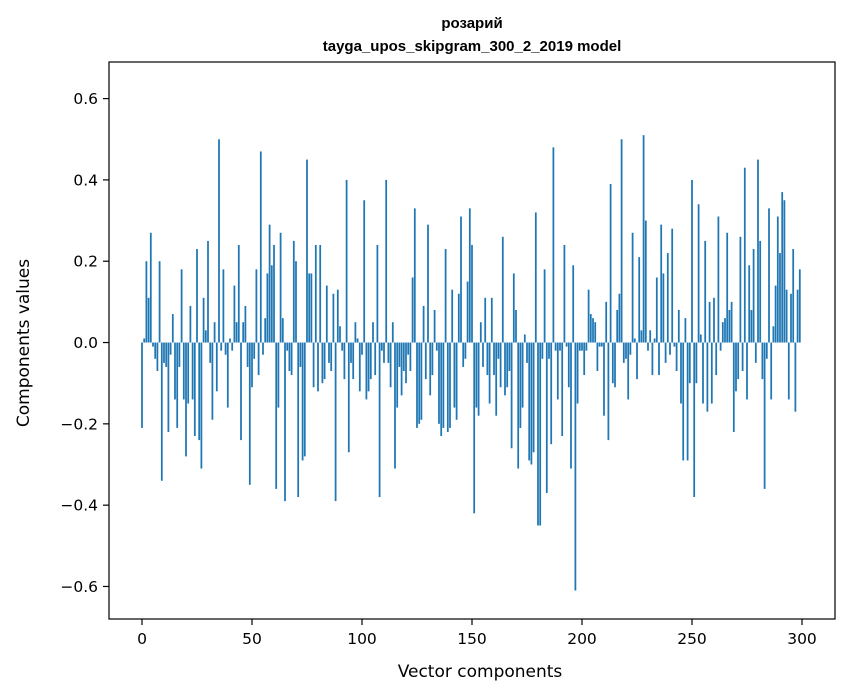 The height and width of the screenshot is (696, 867). I want to click on y-tick-label: −0.2, so click(79, 424).